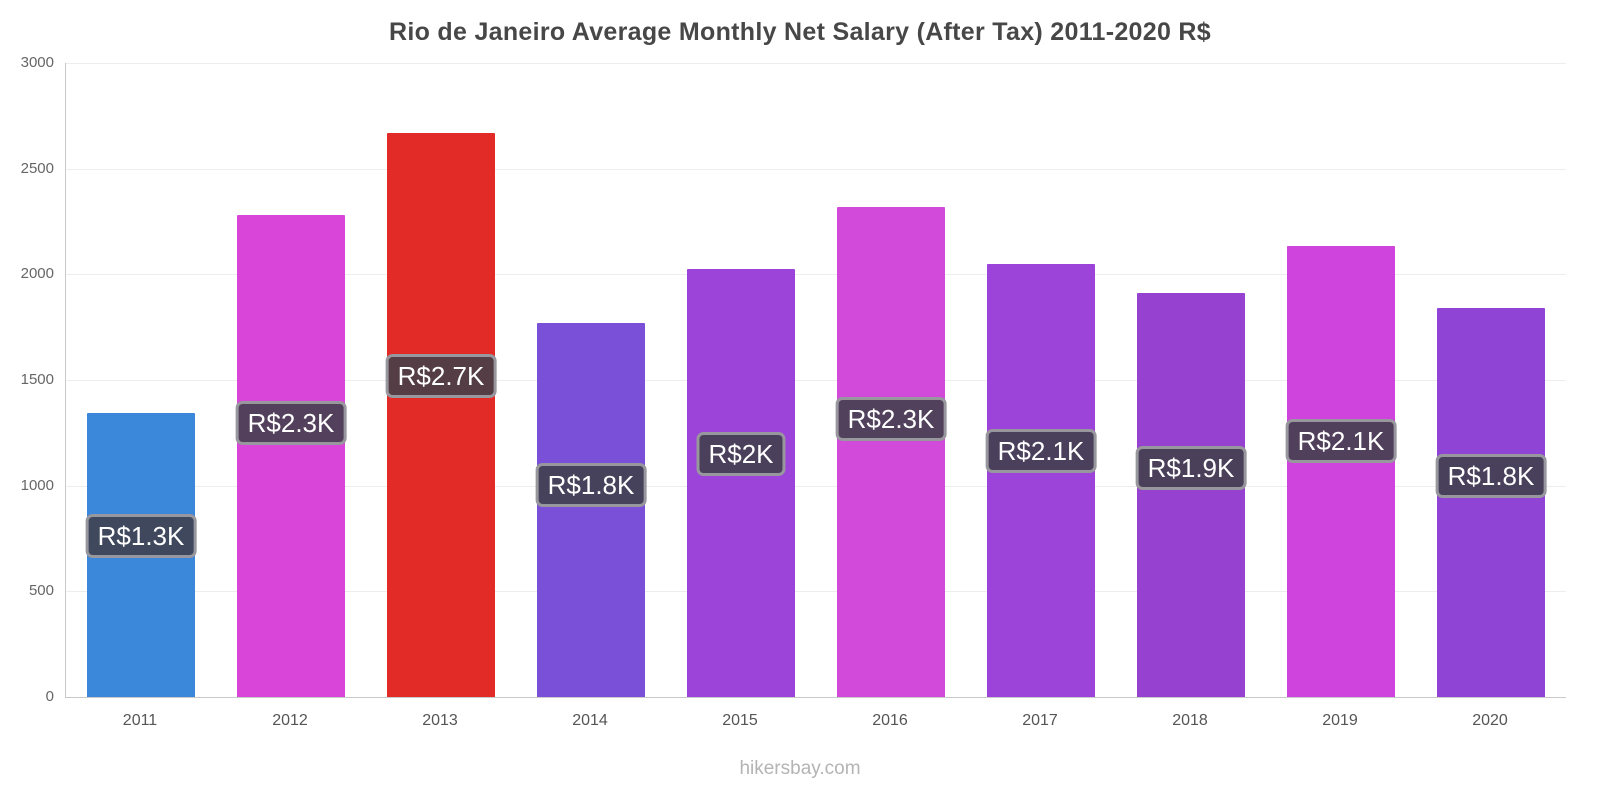 The height and width of the screenshot is (800, 1600). I want to click on bar-value-label: R$2K, so click(741, 454).